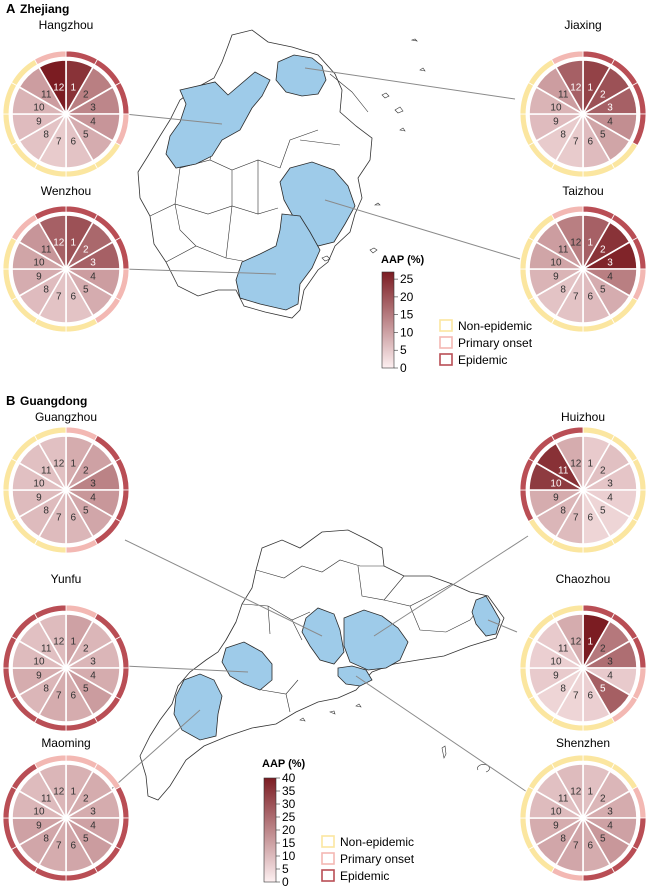 The width and height of the screenshot is (649, 890). I want to click on city-label-jiaxing: Jiaxing, so click(582, 25).